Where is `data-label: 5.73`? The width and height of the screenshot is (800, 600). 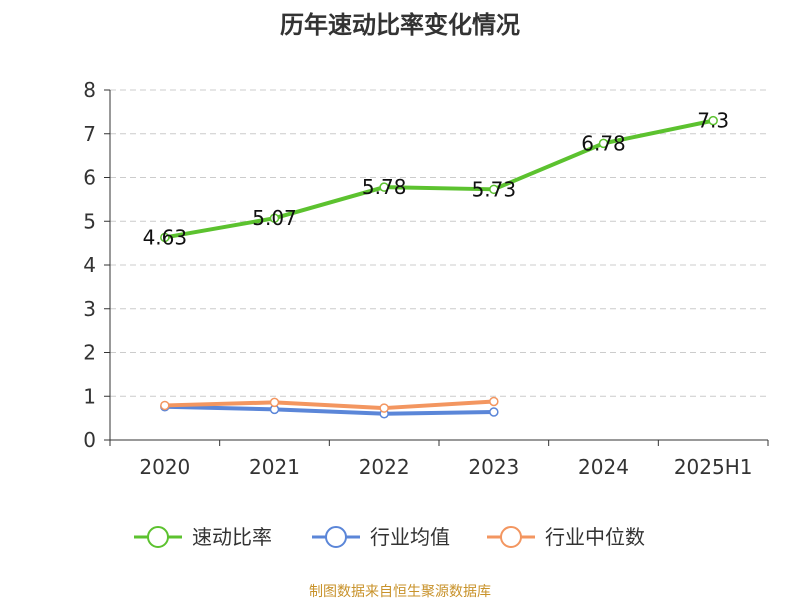 data-label: 5.73 is located at coordinates (494, 189).